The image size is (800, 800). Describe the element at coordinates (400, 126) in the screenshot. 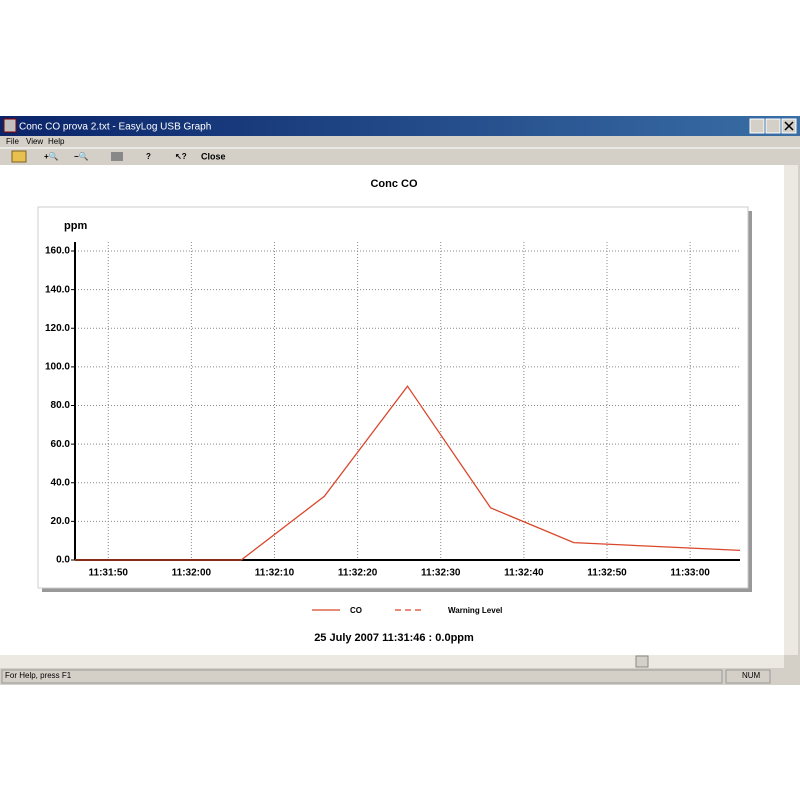

I see `title-bar` at that location.